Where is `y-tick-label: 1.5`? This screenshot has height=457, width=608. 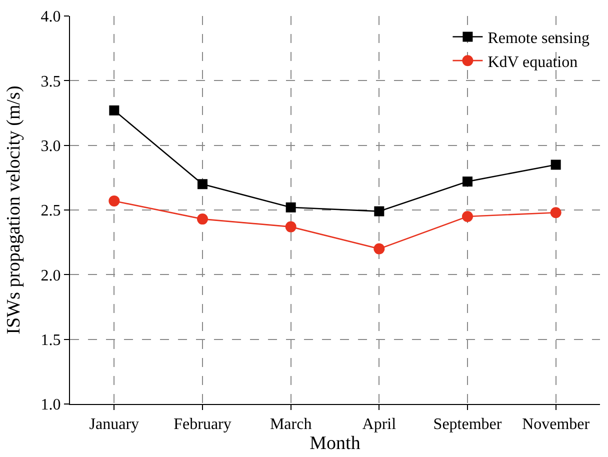 y-tick-label: 1.5 is located at coordinates (50, 340).